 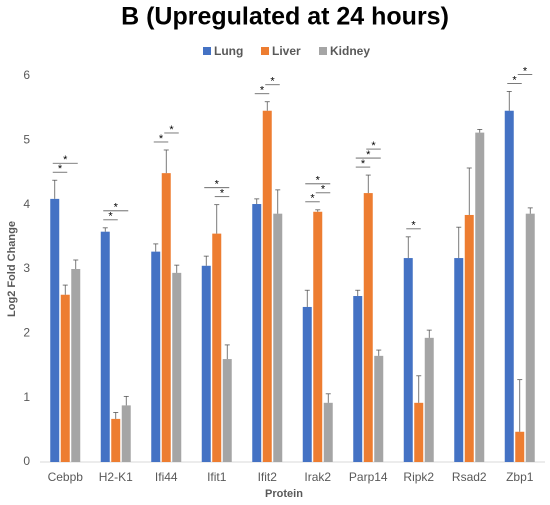 What do you see at coordinates (116, 477) in the screenshot?
I see `x-tick-label: H2-K1` at bounding box center [116, 477].